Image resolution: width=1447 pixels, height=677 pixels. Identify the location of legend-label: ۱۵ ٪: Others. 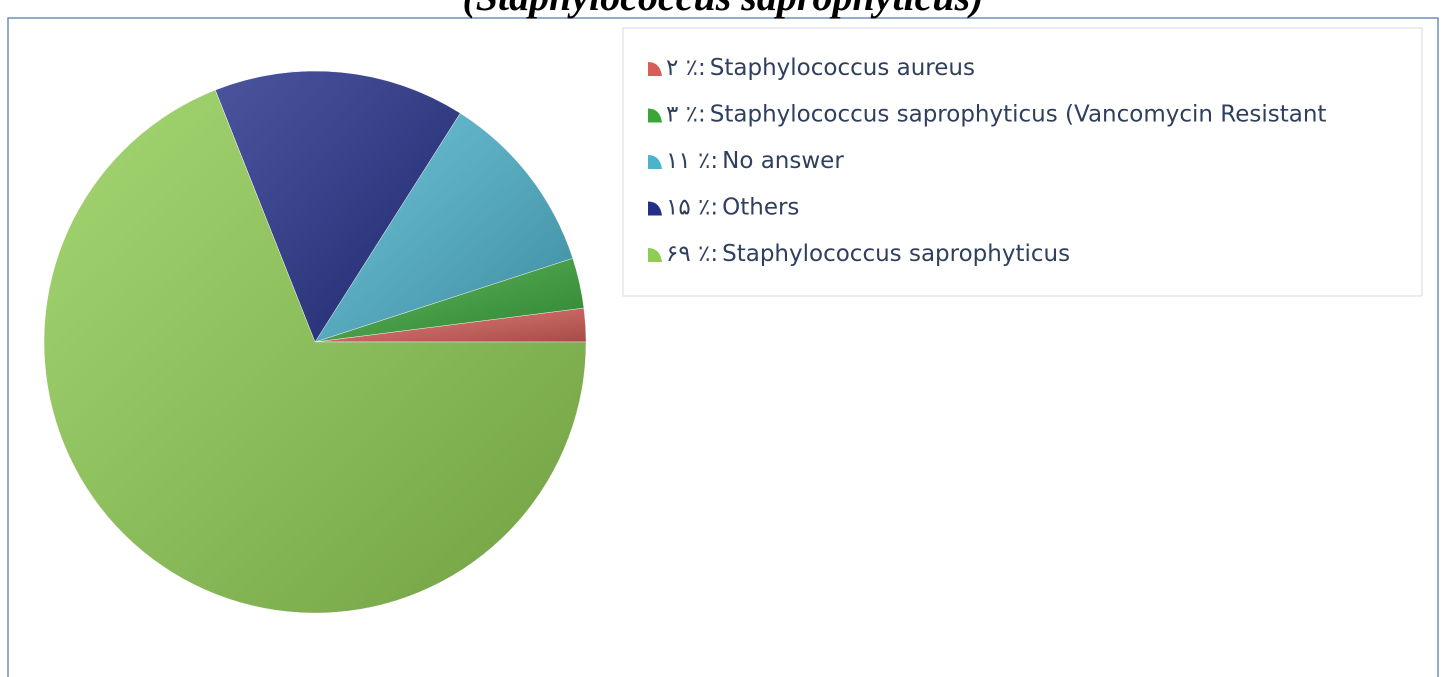
(732, 207).